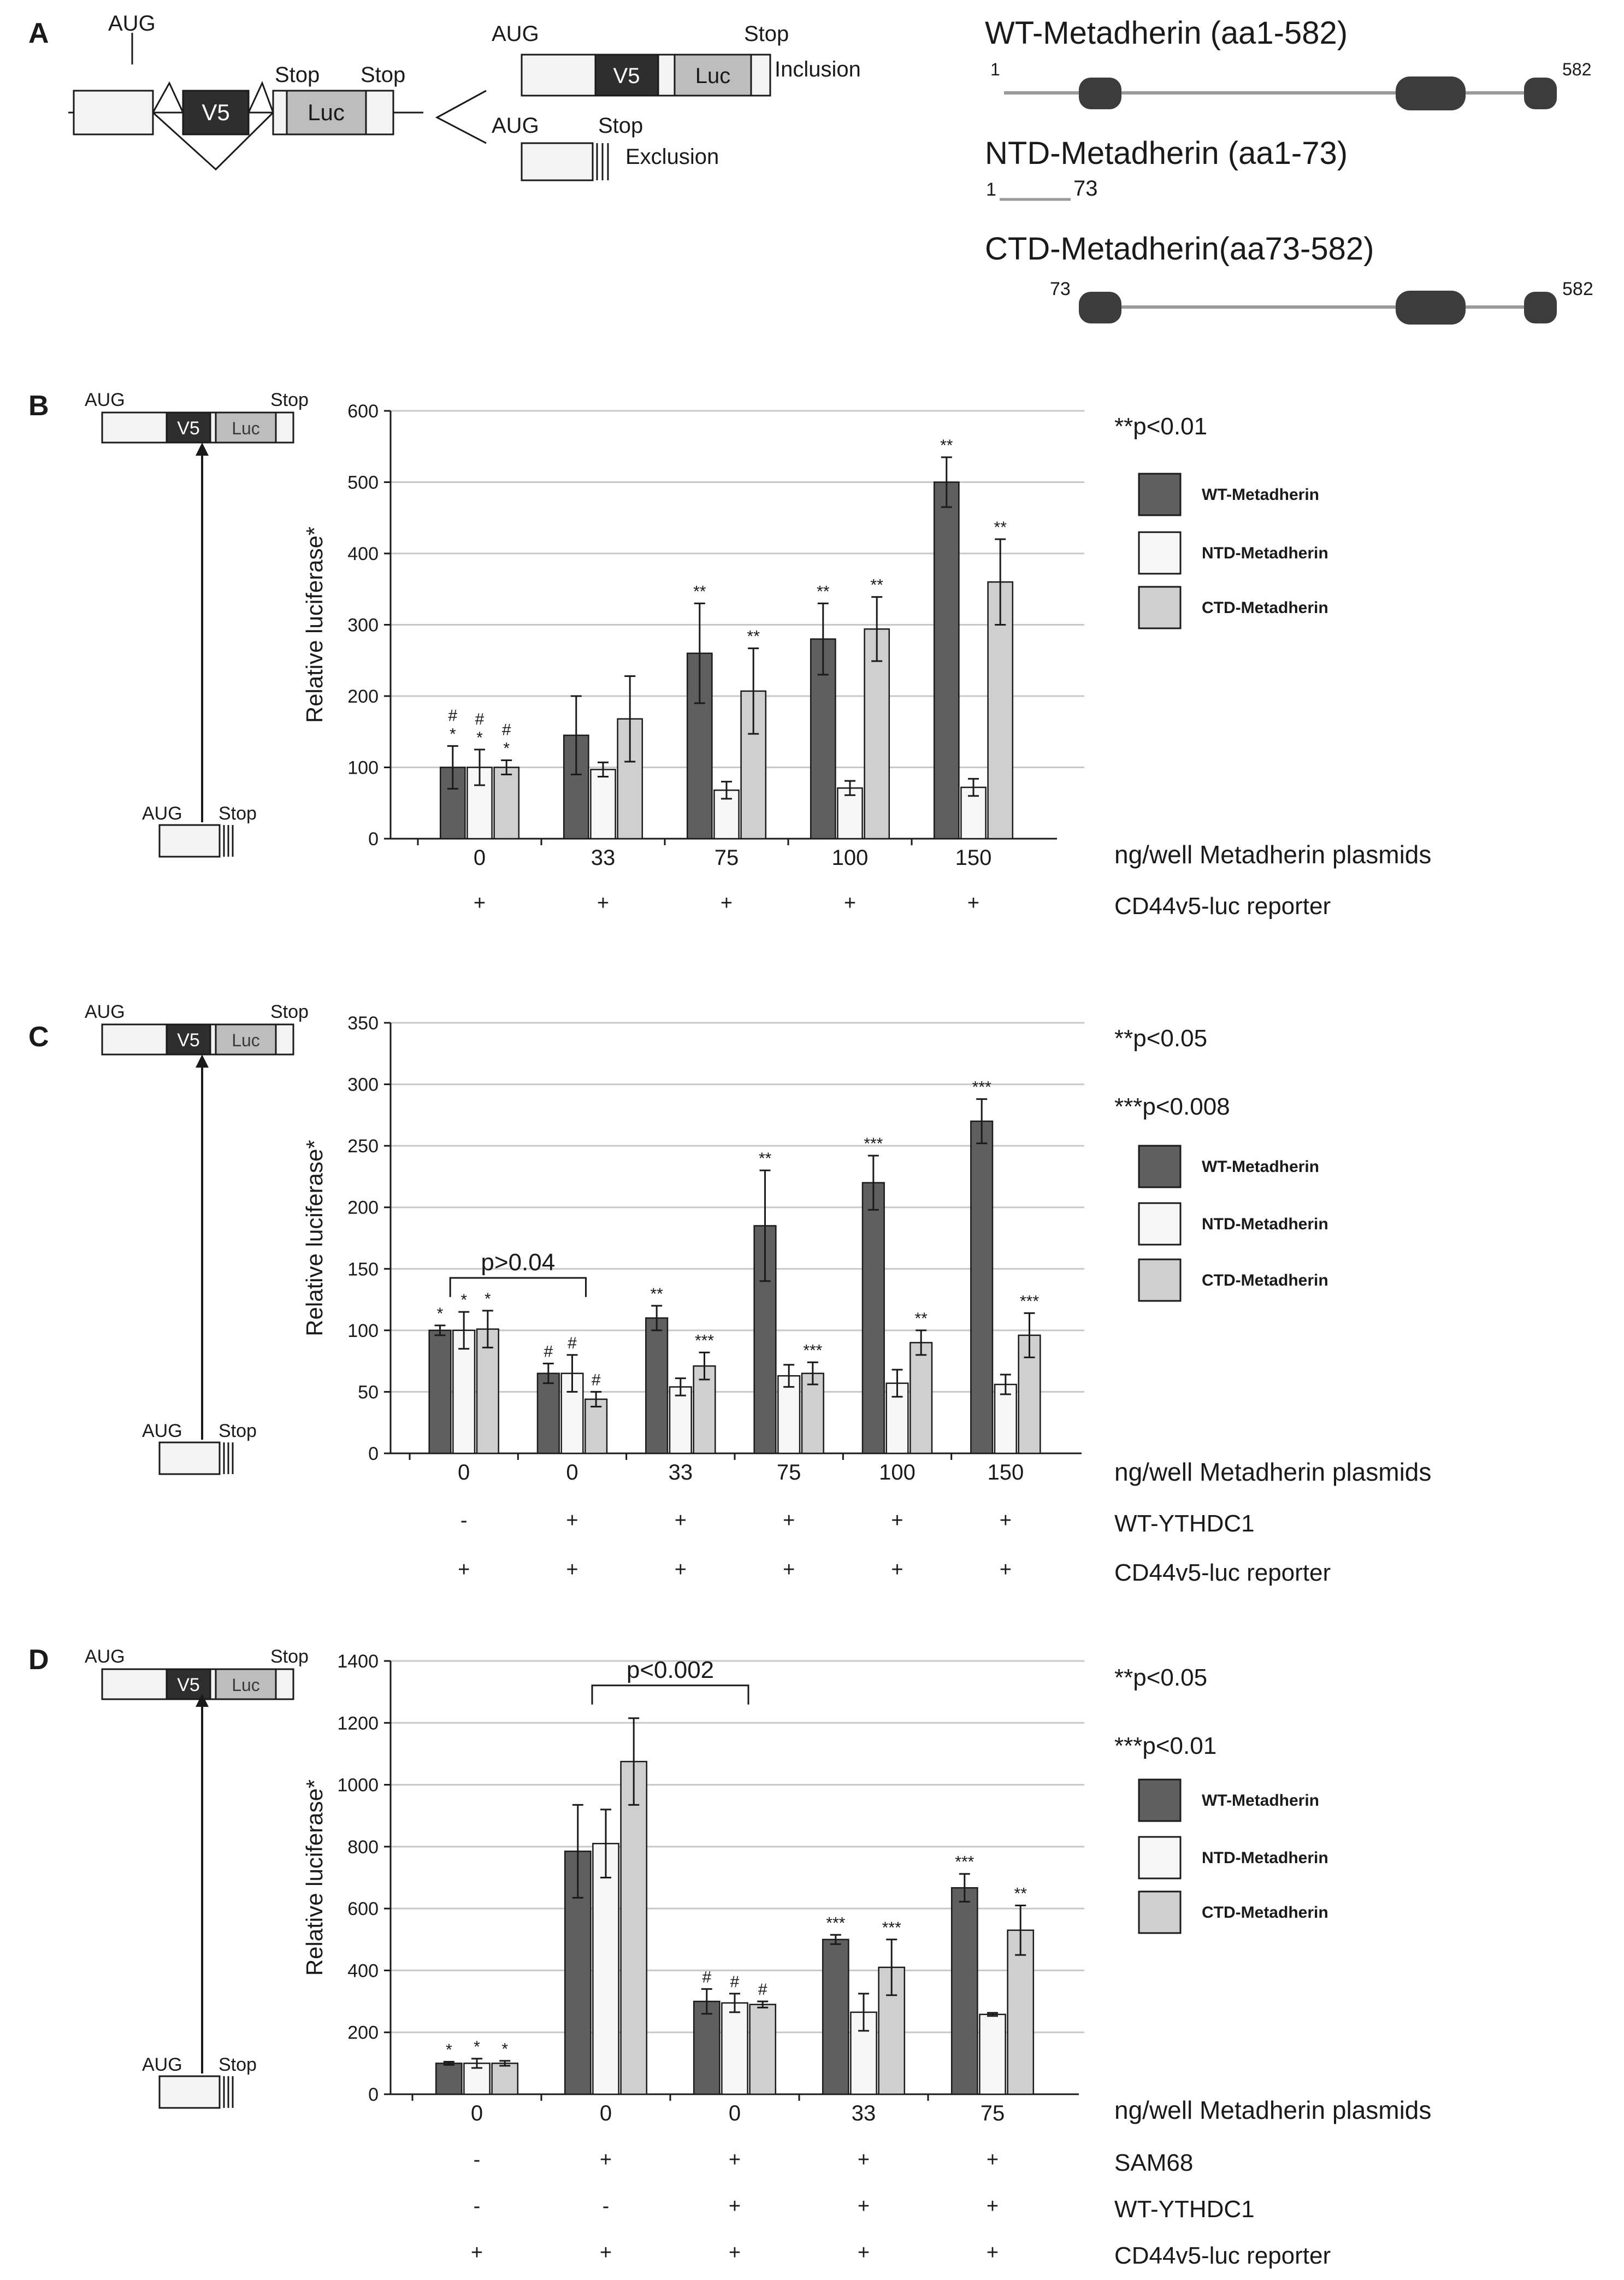 The height and width of the screenshot is (2280, 1624). I want to click on panel-d-ytick-label-1000: 1000, so click(358, 1786).